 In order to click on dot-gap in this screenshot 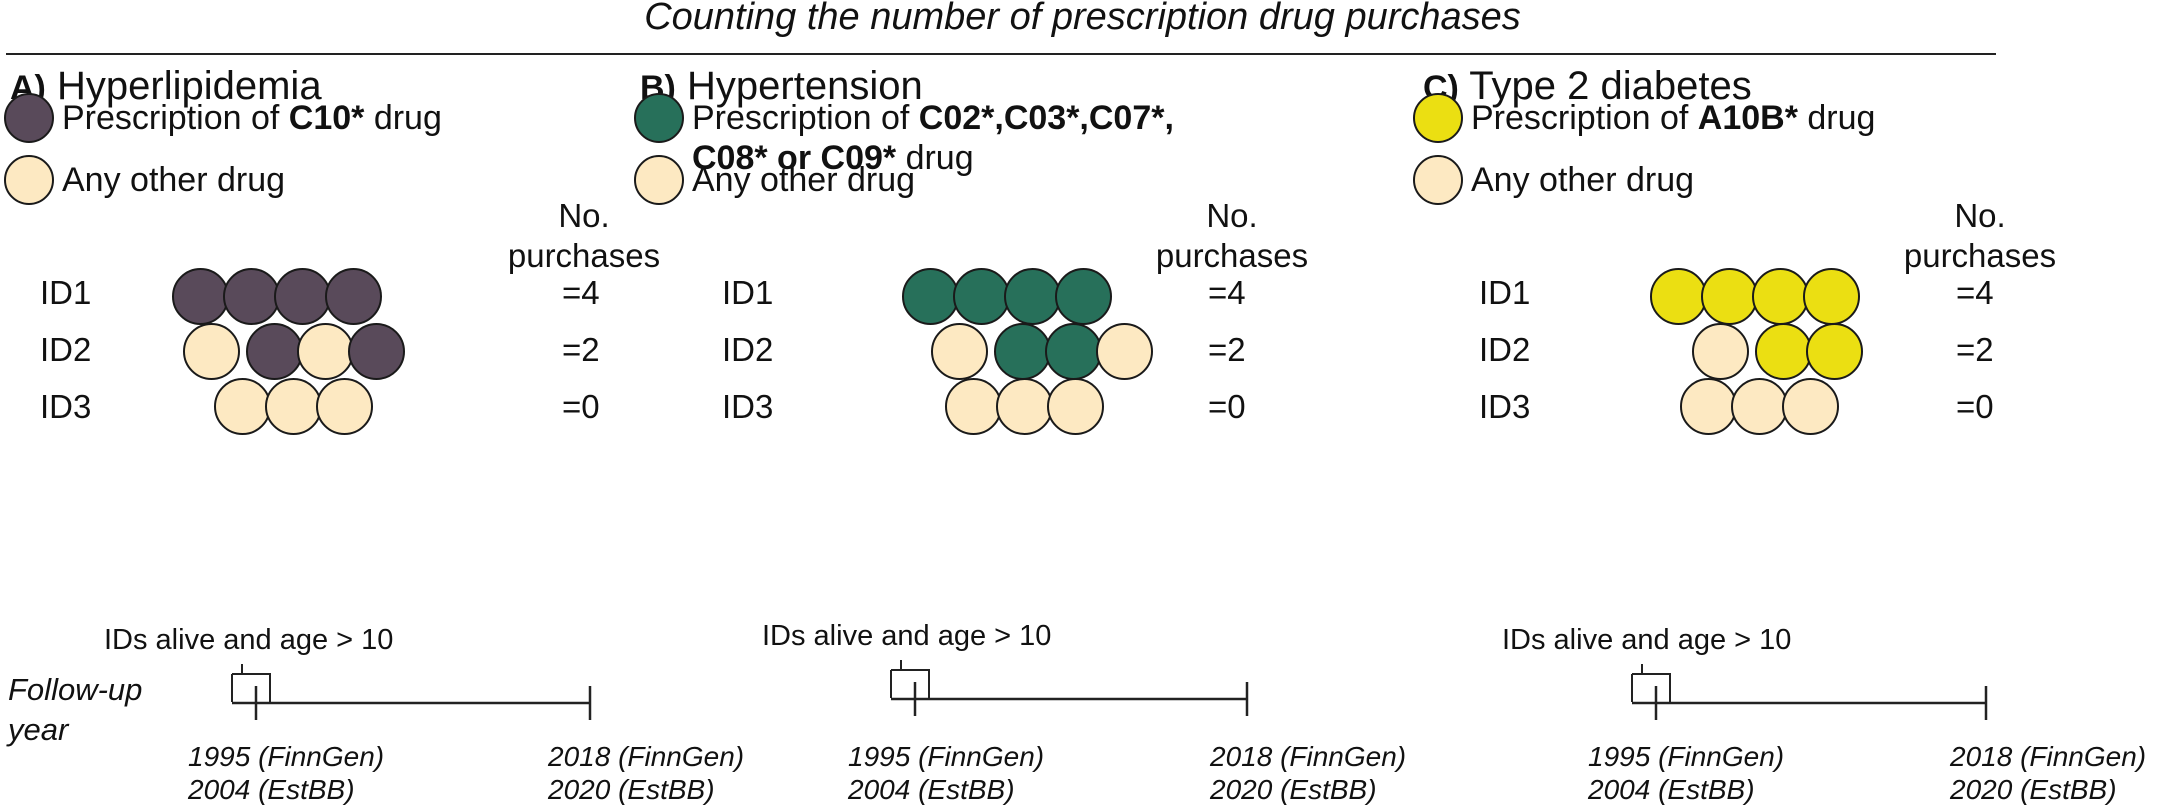, I will do `click(1749, 351)`.